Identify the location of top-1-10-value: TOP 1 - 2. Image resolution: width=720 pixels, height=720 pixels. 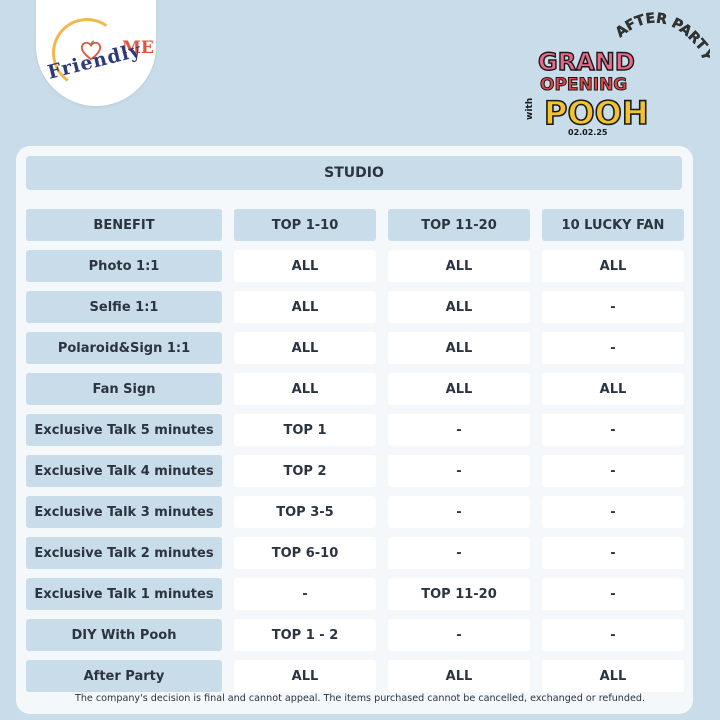
(305, 635).